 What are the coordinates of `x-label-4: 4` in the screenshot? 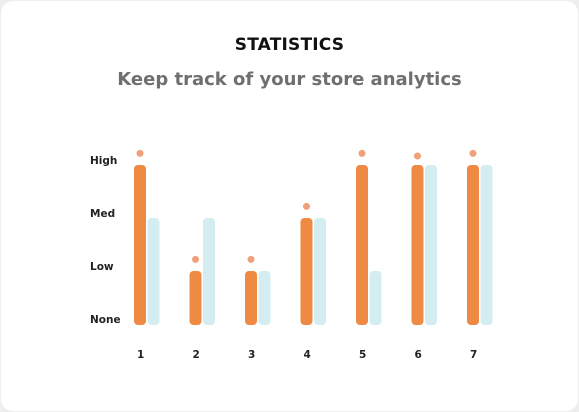 It's located at (307, 355).